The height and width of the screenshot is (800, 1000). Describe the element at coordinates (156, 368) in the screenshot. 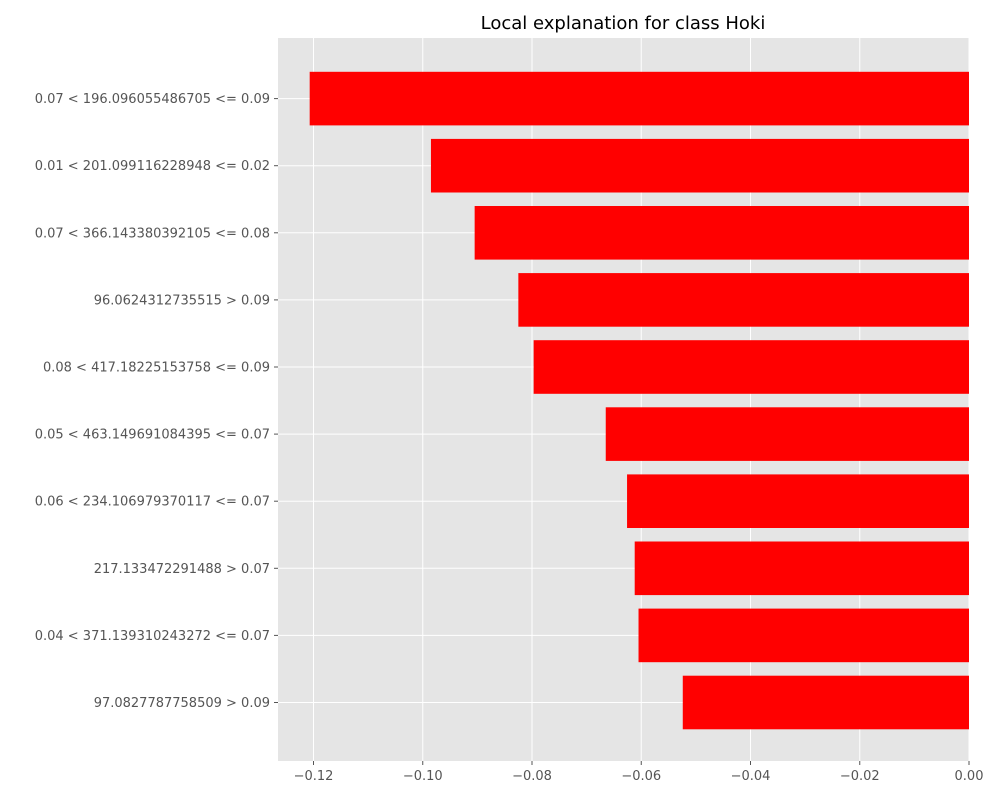

I see `y-tick-label: 0.08 < 417.18225153758 <= 0.09` at that location.